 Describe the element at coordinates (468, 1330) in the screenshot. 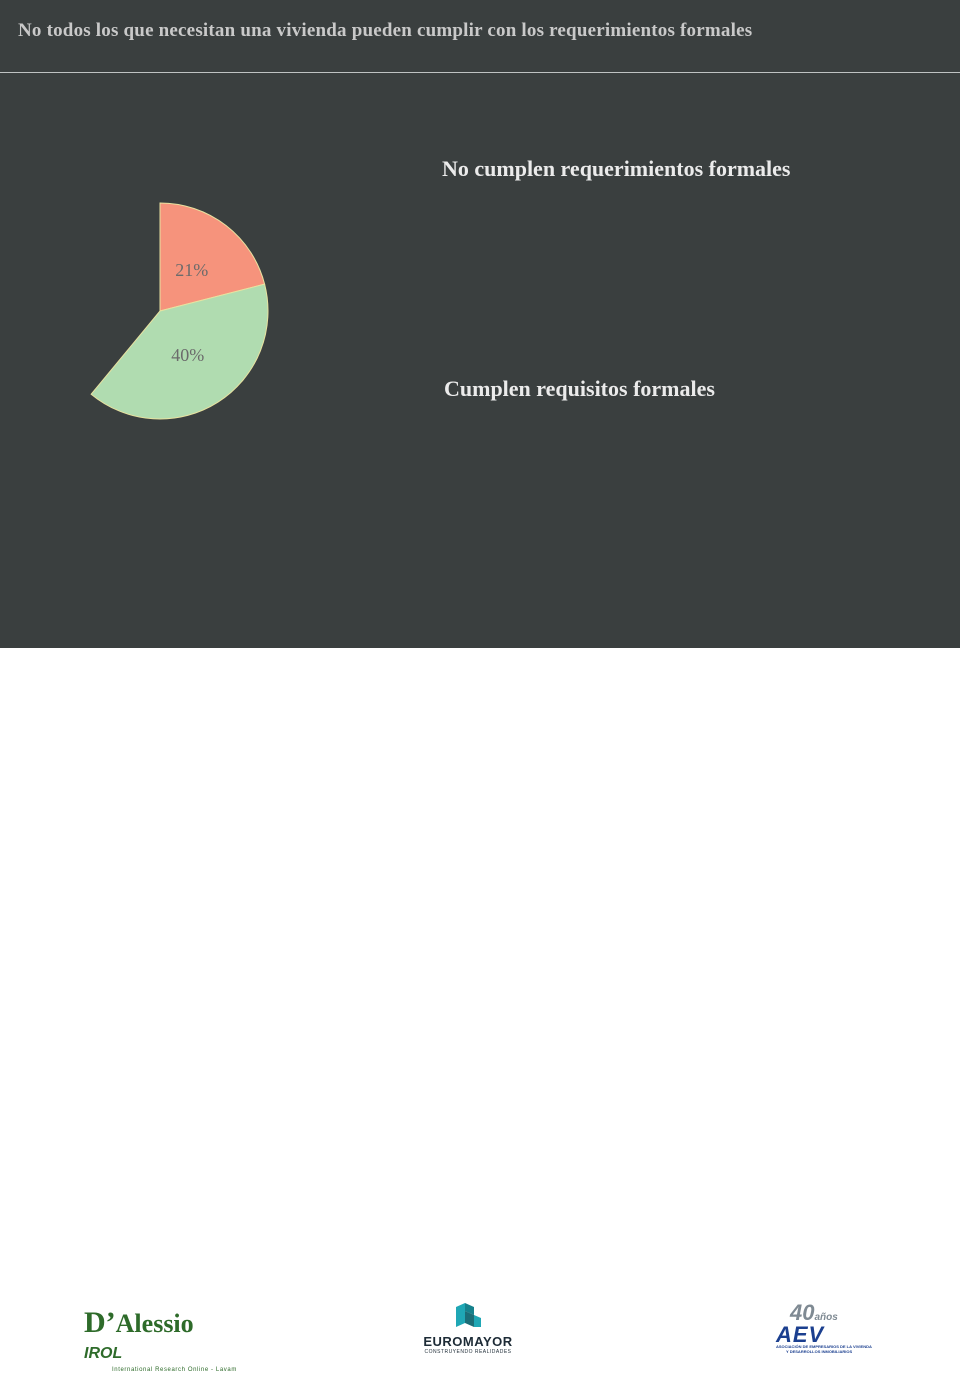

I see `euromayor-logo: EUROMAYOR CONSTRUYENDO REALIDADES` at that location.